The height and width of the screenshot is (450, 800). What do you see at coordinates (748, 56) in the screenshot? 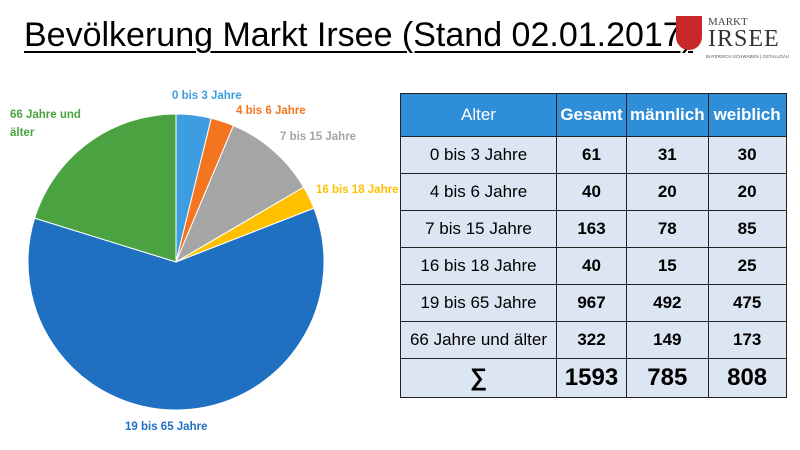
I see `logo-sub: BAYERISCH SCHWABEN | OSTALLGÄU` at bounding box center [748, 56].